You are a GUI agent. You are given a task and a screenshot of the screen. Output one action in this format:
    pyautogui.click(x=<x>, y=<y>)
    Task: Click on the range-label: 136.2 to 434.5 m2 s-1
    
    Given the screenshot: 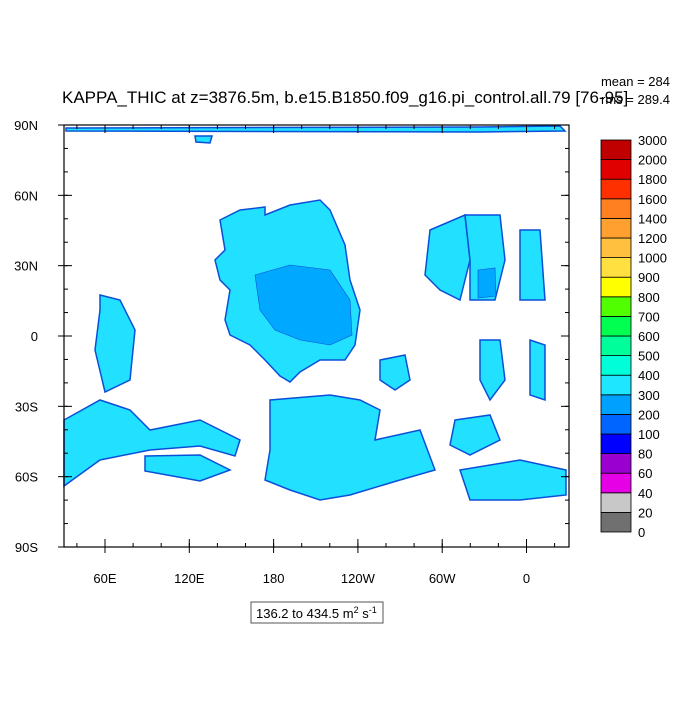 What is the action you would take?
    pyautogui.click(x=316, y=613)
    